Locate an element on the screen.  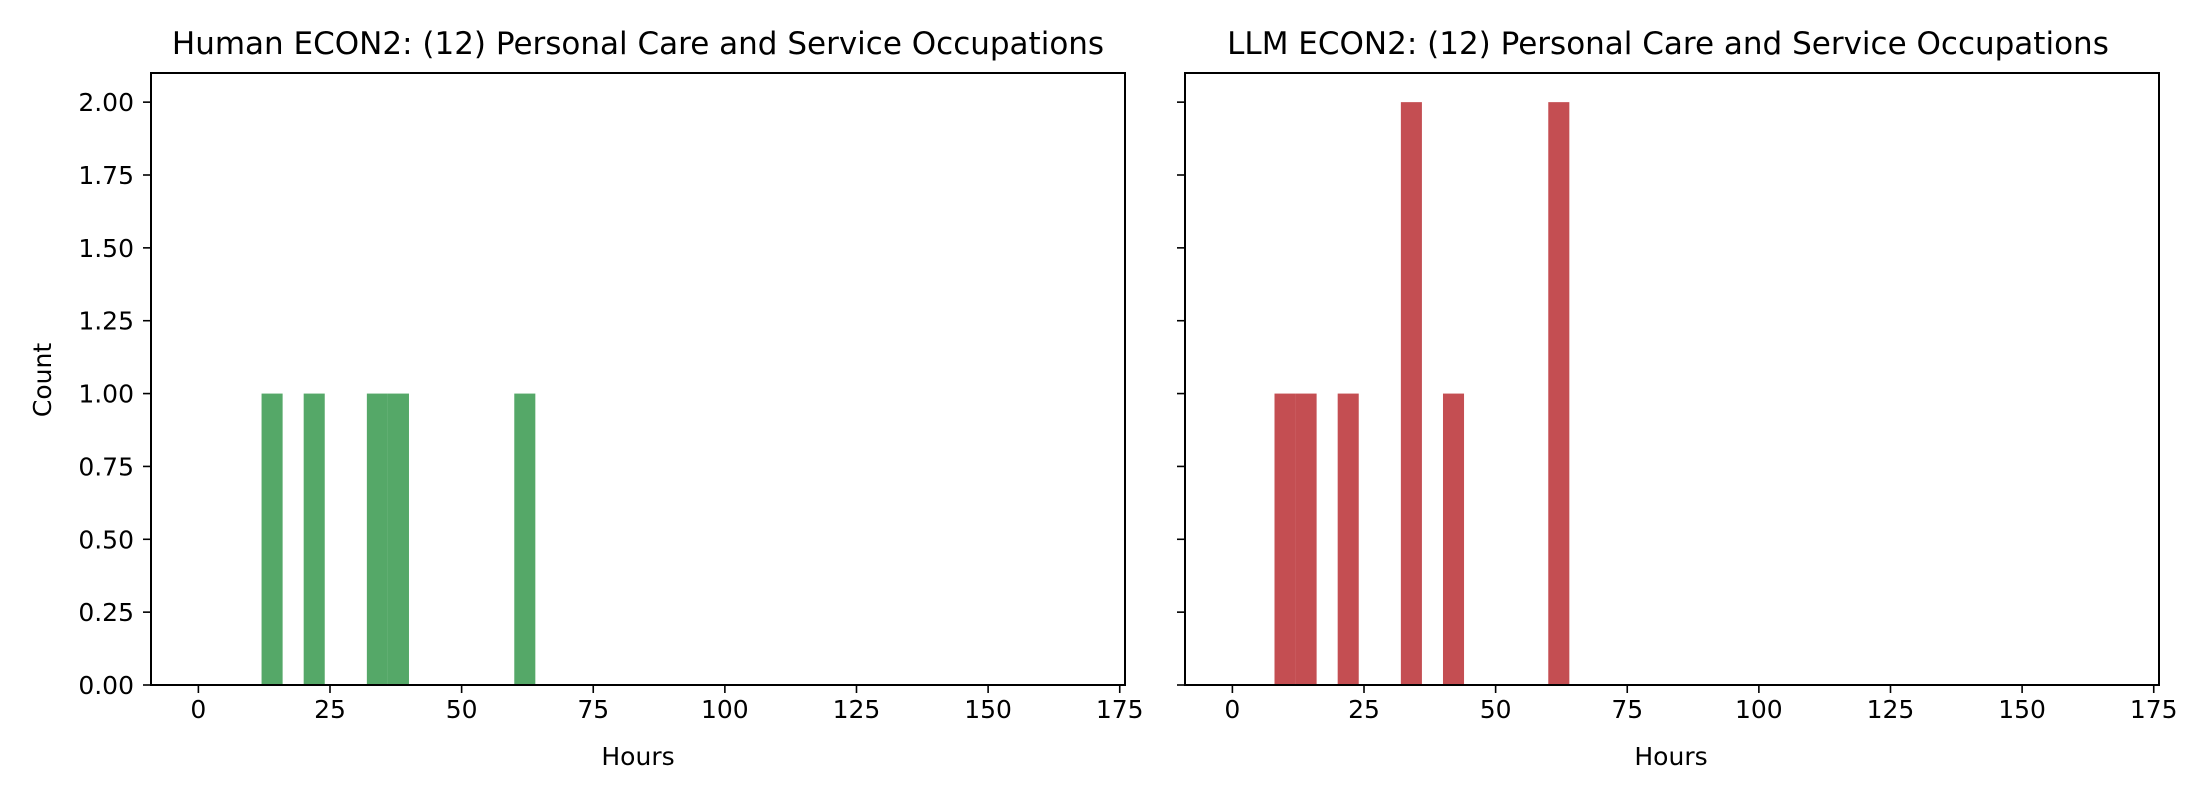
human-y-tick-label: 1.50 is located at coordinates (106, 248).